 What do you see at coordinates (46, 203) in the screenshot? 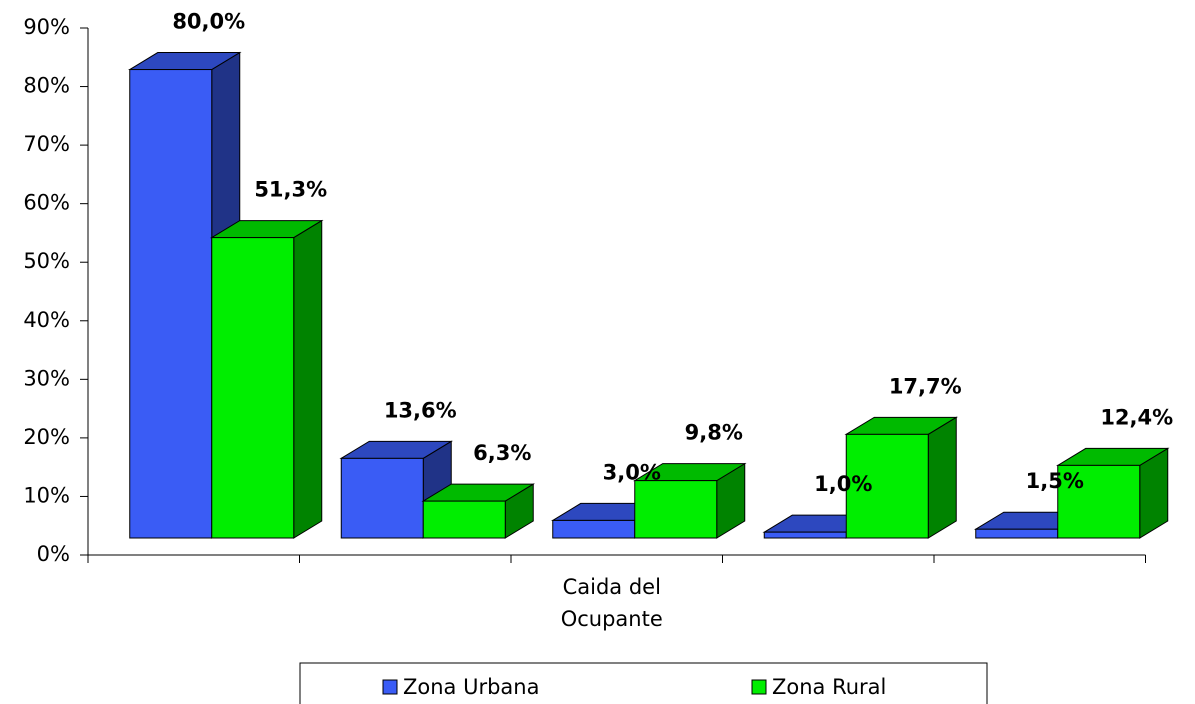
I see `y-tick-label: 60%` at bounding box center [46, 203].